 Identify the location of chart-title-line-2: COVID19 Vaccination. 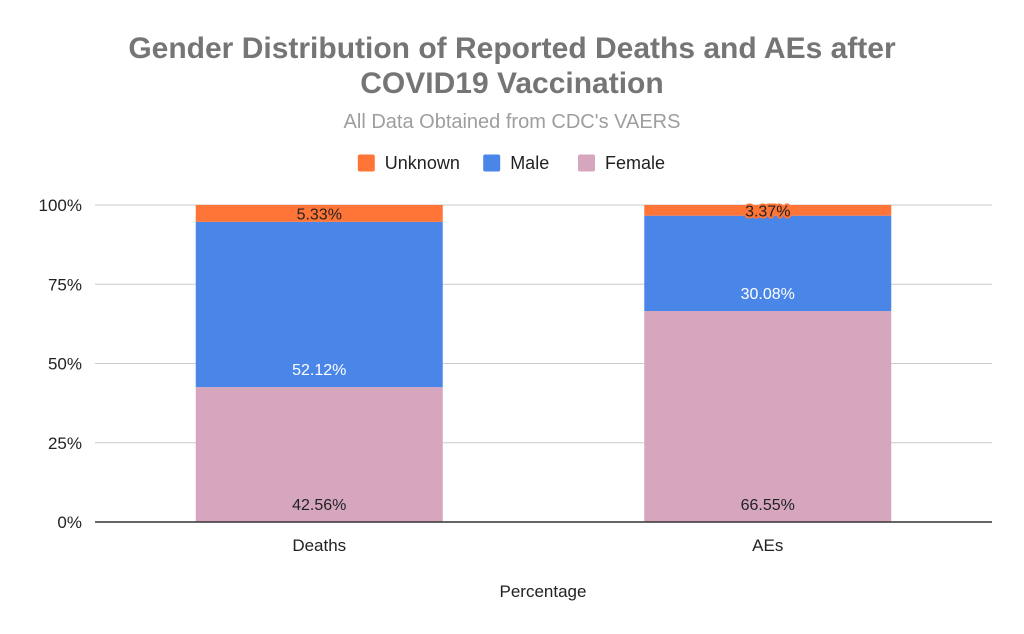
(511, 83).